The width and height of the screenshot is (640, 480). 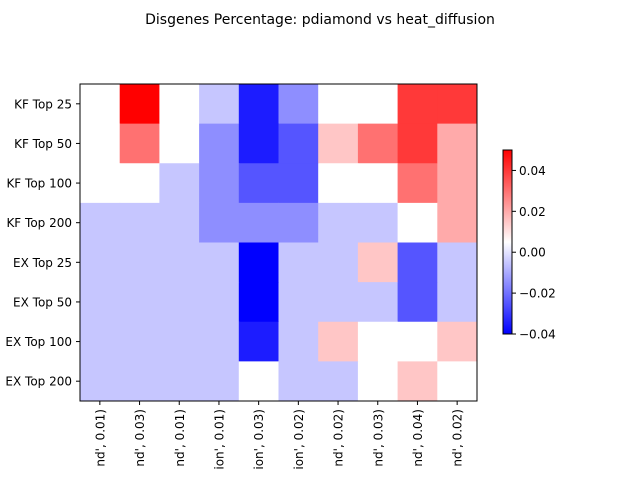 I want to click on row-label: KF Top 50, so click(x=43, y=144).